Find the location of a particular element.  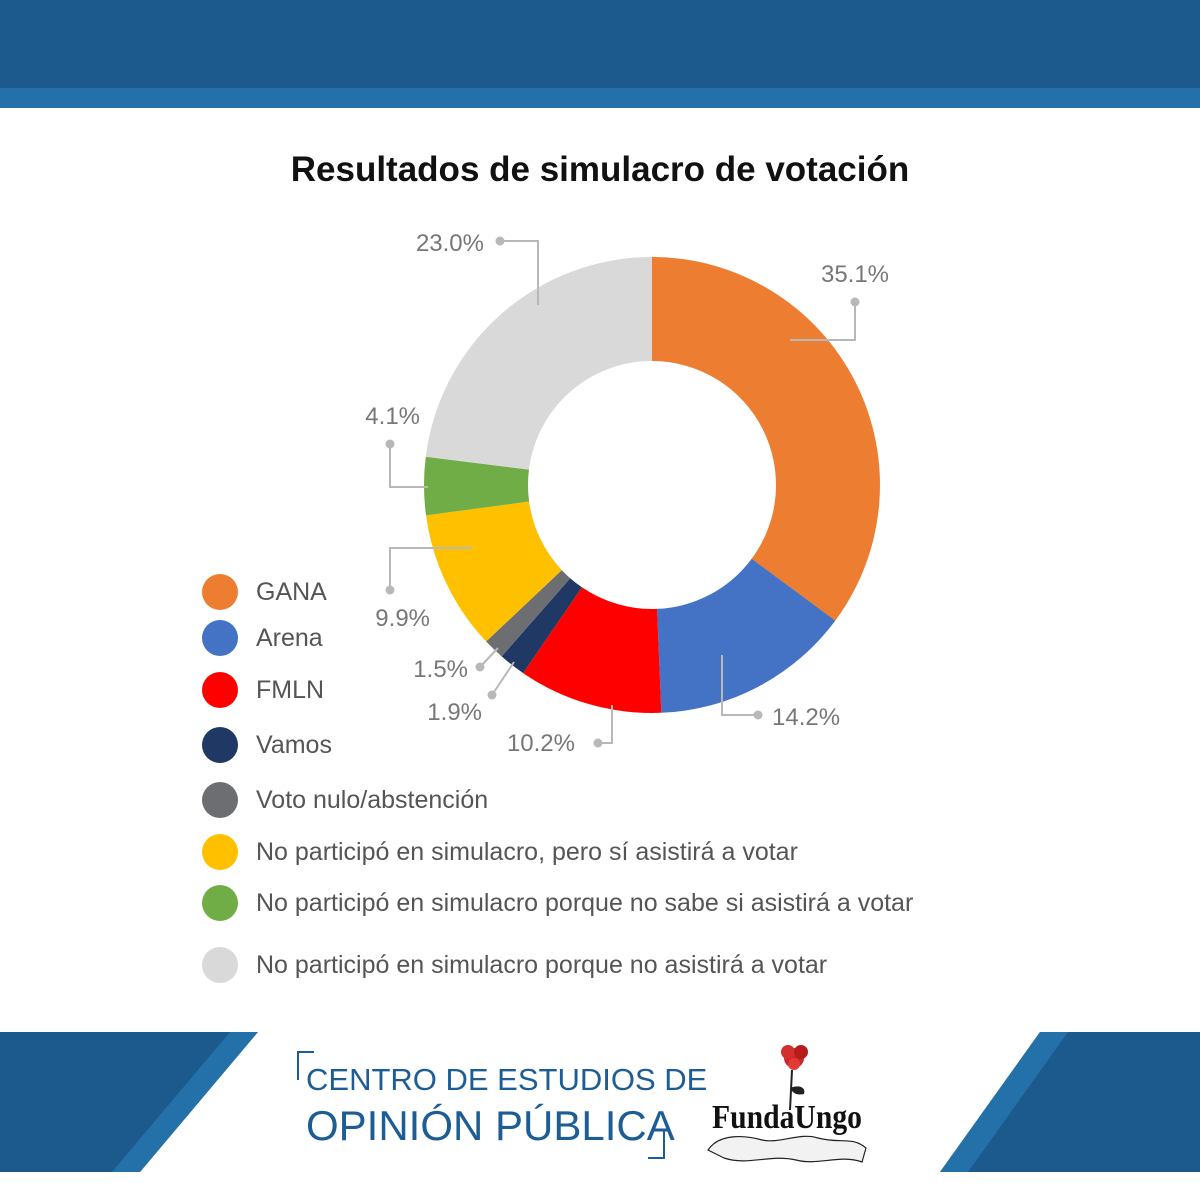

donut-slice-arena is located at coordinates (746, 635).